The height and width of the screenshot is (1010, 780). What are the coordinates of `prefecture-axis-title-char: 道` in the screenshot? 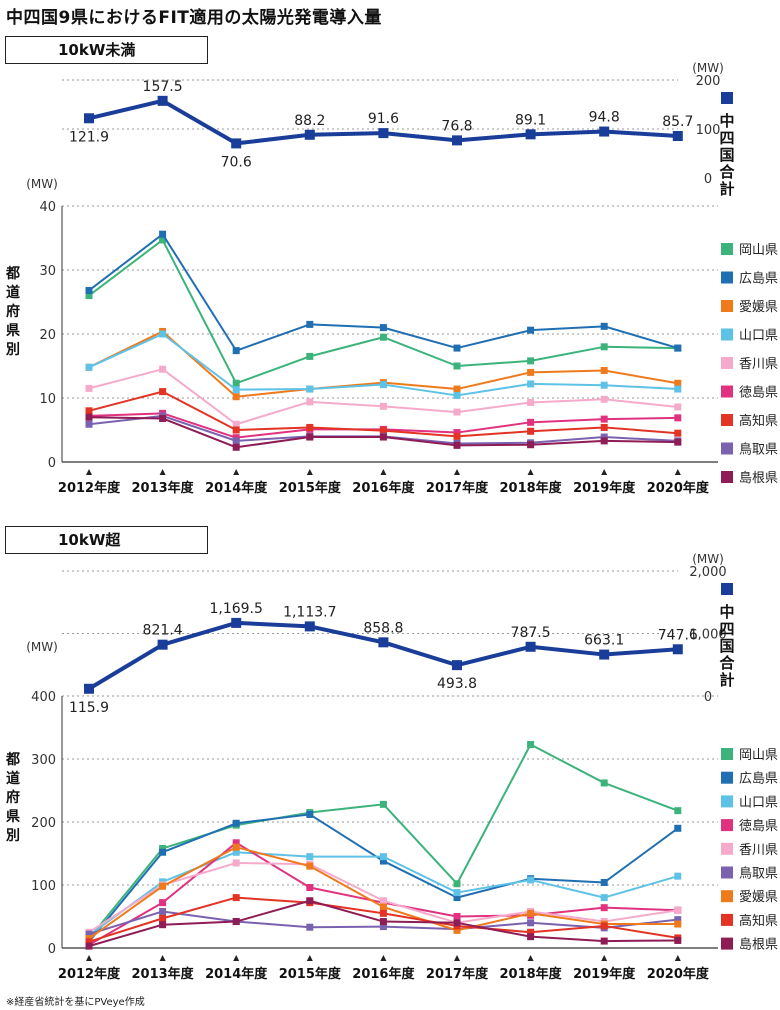 It's located at (13, 292).